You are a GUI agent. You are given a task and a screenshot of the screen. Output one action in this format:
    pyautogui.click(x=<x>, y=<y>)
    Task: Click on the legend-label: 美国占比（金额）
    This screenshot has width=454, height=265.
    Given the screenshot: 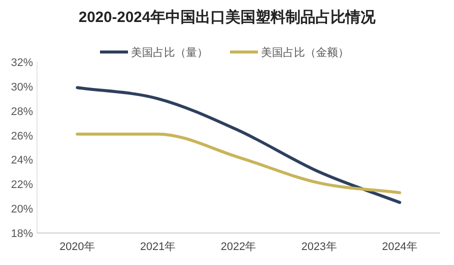 What is the action you would take?
    pyautogui.click(x=305, y=52)
    